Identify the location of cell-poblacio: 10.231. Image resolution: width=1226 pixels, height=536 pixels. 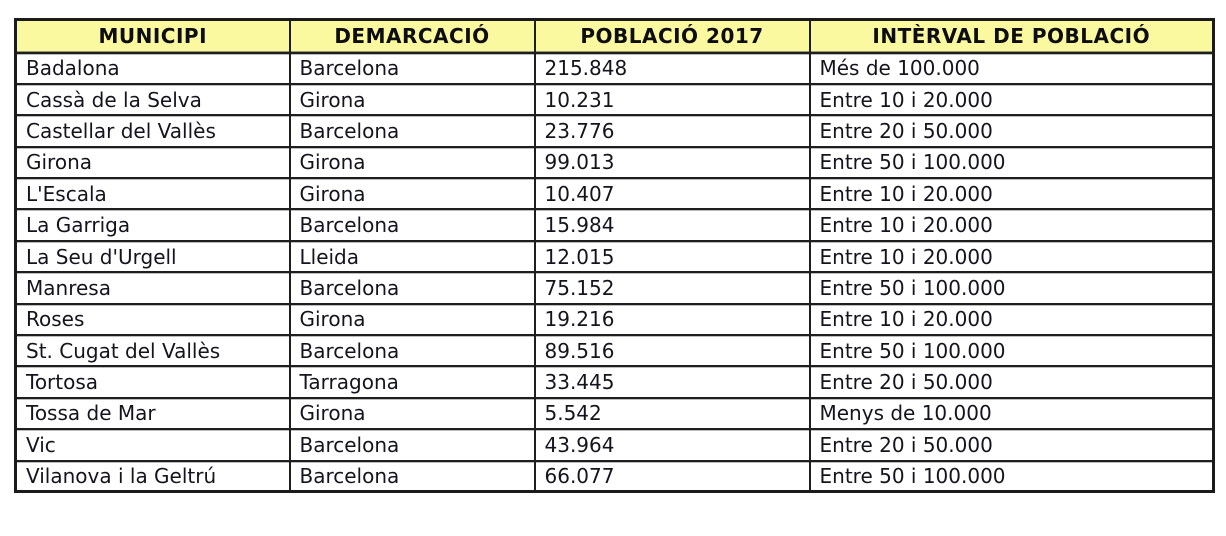
(672, 99).